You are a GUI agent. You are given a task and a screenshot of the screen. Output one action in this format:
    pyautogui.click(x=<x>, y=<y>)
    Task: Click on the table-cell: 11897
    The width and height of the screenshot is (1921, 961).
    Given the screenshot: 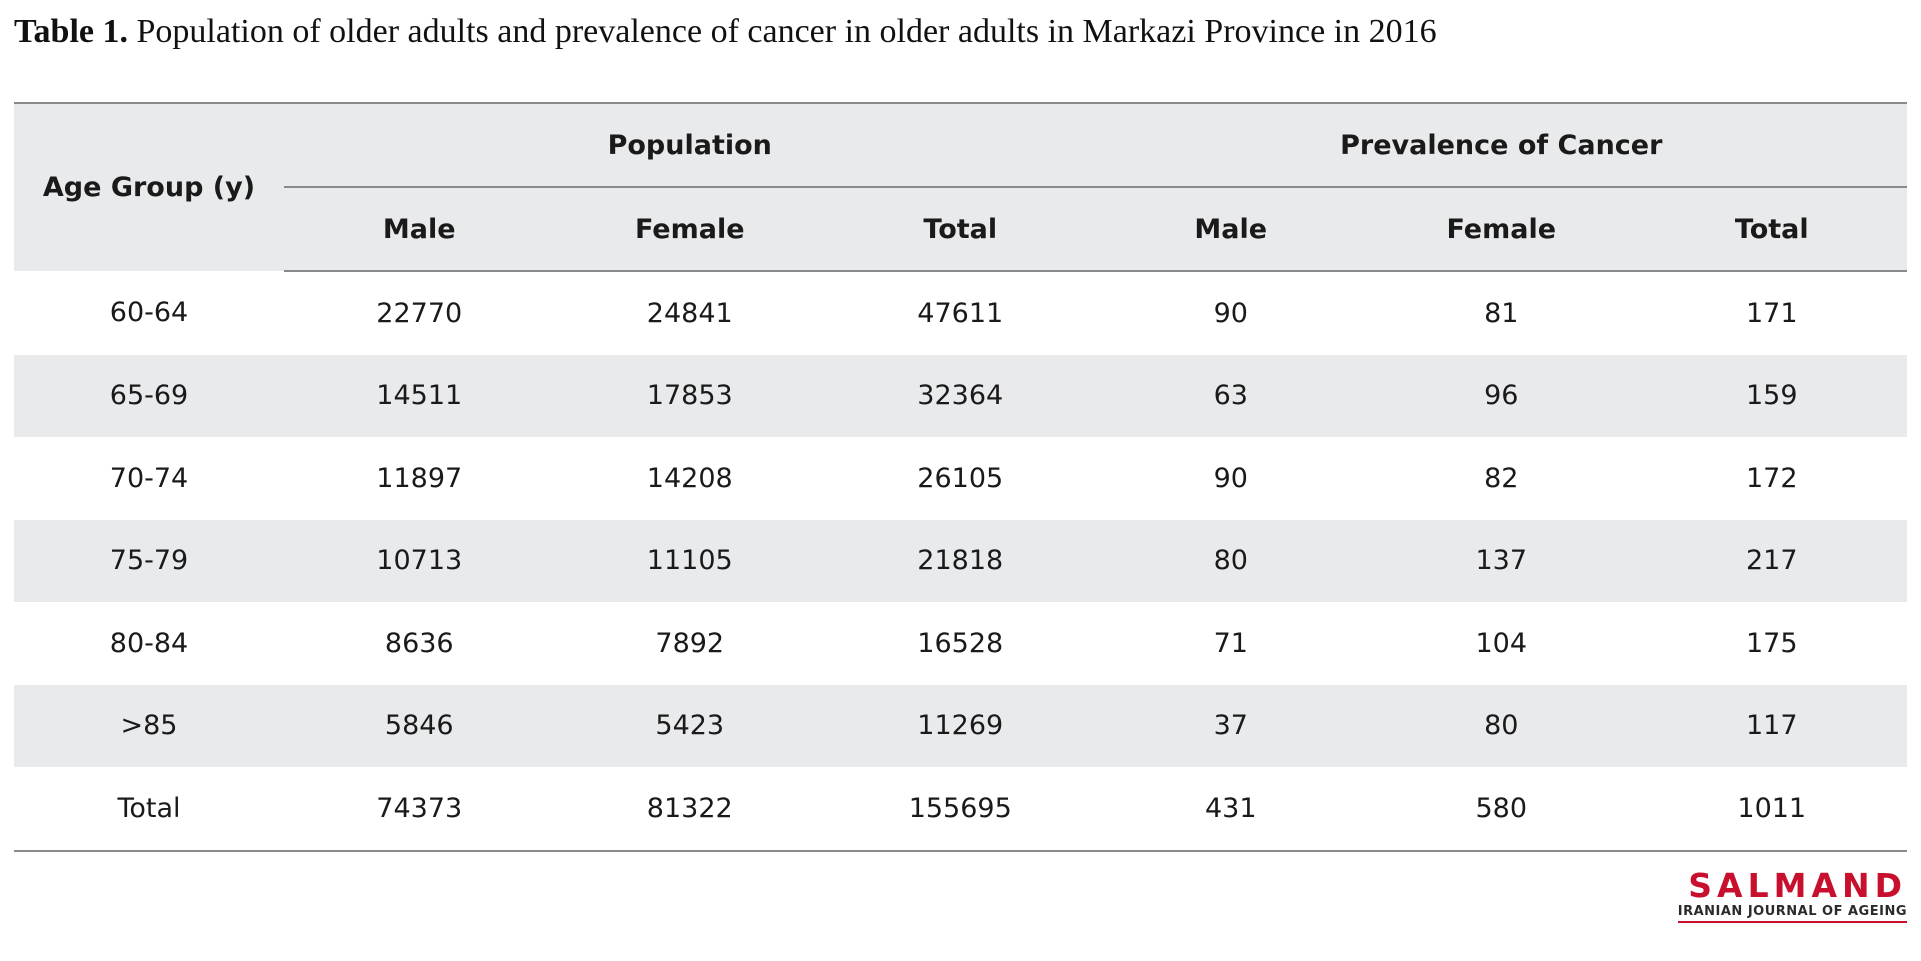 What is the action you would take?
    pyautogui.click(x=419, y=478)
    